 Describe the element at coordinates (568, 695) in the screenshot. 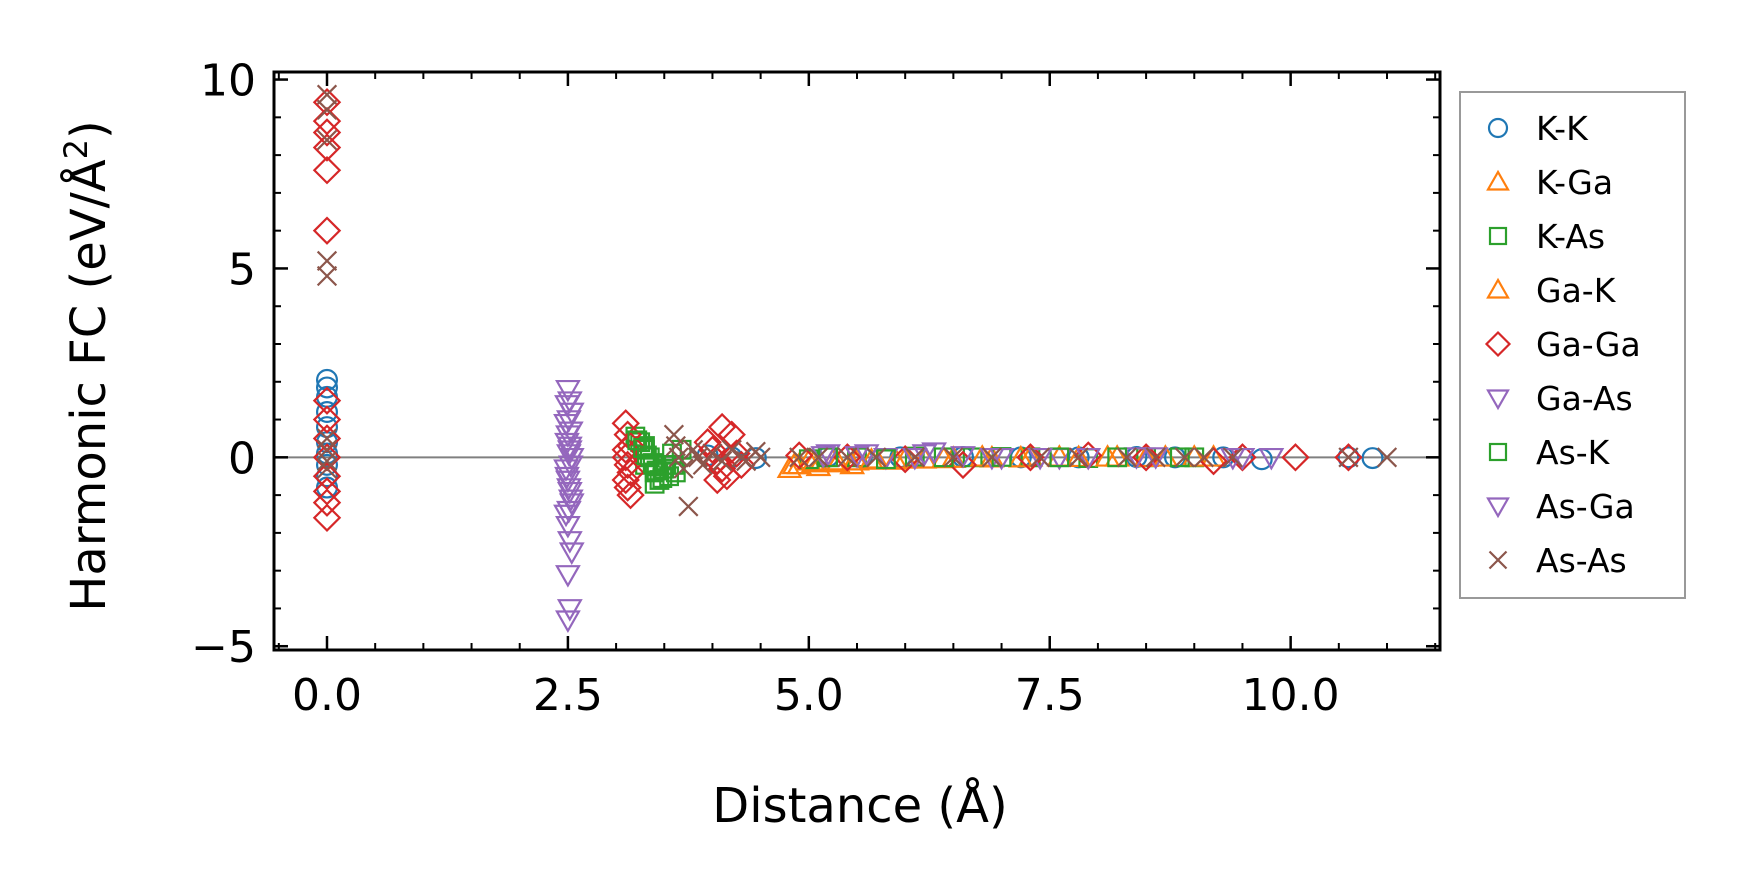

I see `x-tick-label: 2.5` at that location.